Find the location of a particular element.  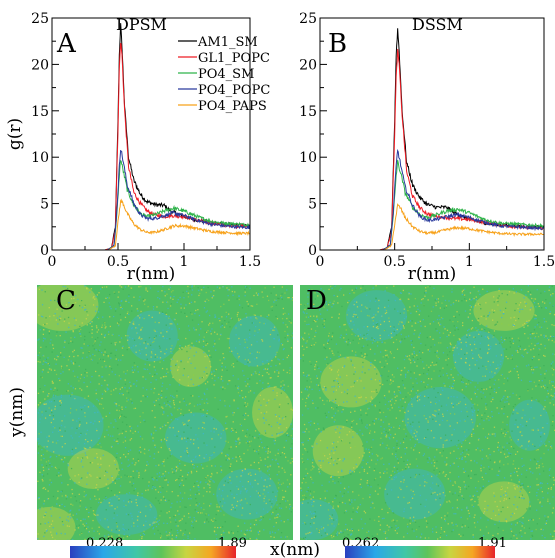

maps-xlabel: x(nm) is located at coordinates (295, 549).